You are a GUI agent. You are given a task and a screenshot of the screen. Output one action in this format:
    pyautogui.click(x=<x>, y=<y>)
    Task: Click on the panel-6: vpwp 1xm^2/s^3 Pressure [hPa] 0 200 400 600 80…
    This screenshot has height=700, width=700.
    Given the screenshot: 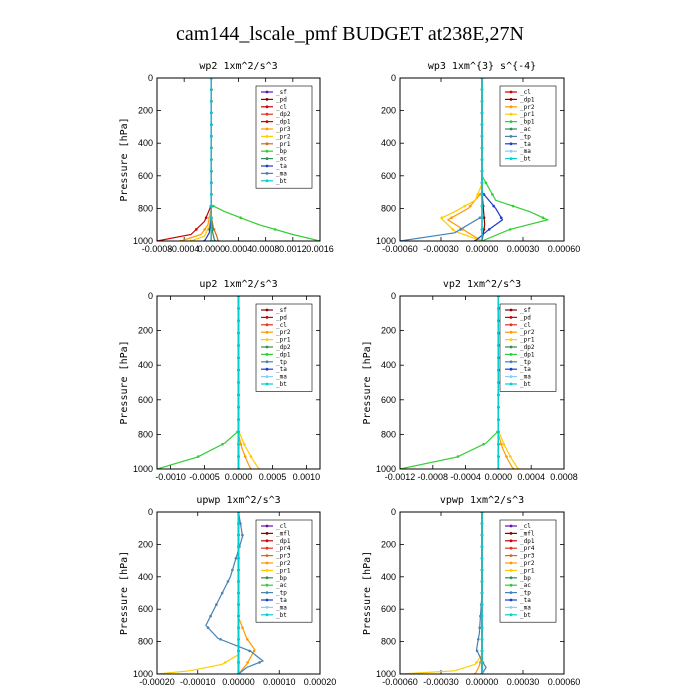 What is the action you would take?
    pyautogui.click(x=471, y=591)
    